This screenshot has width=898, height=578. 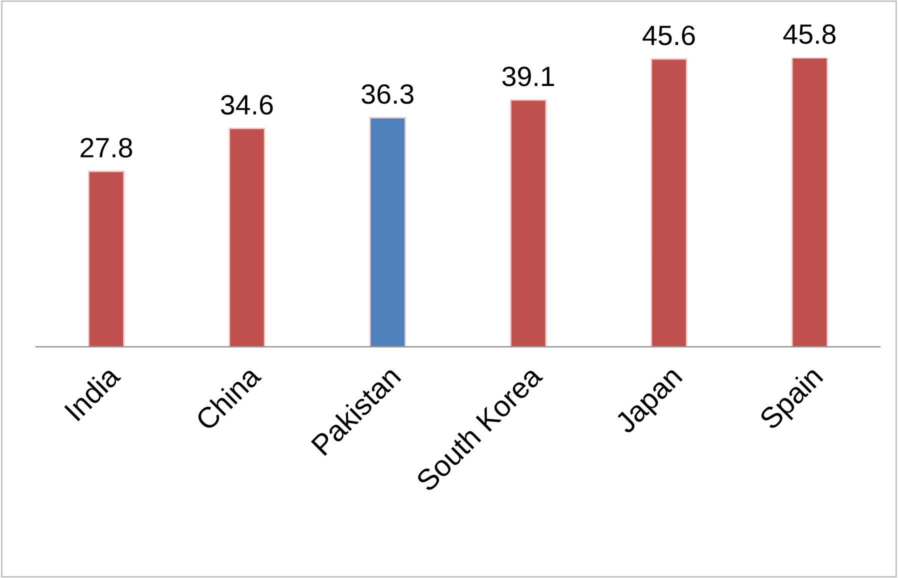 I want to click on data-label: 34.6, so click(x=246, y=104).